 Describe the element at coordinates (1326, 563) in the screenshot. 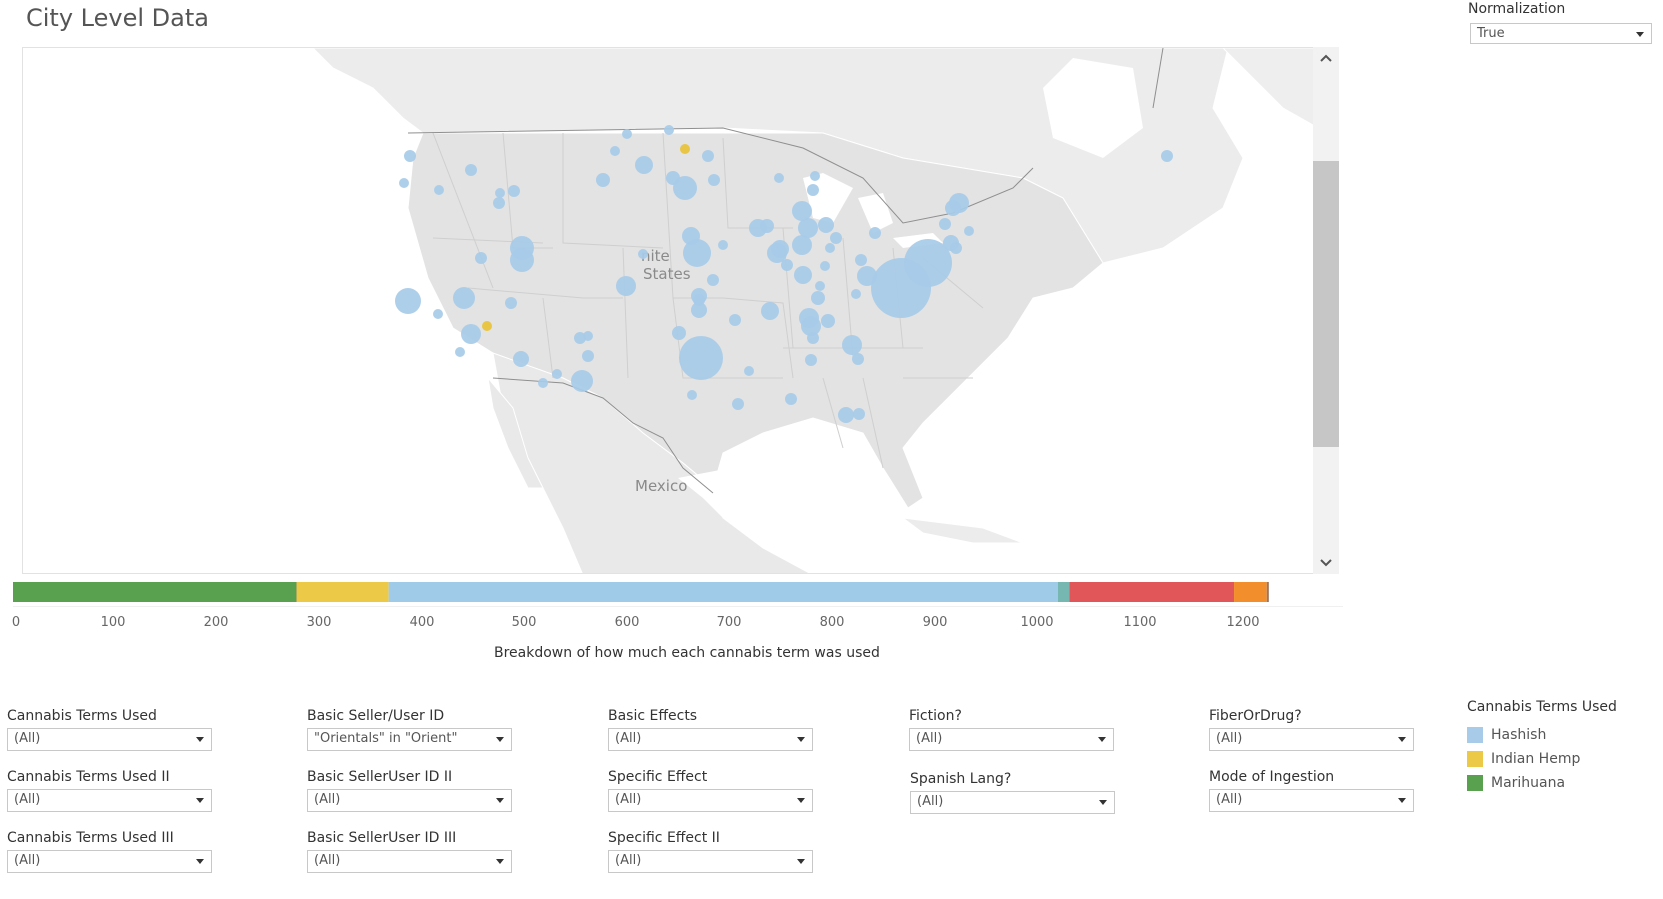

I see `scroll-down-icon` at that location.